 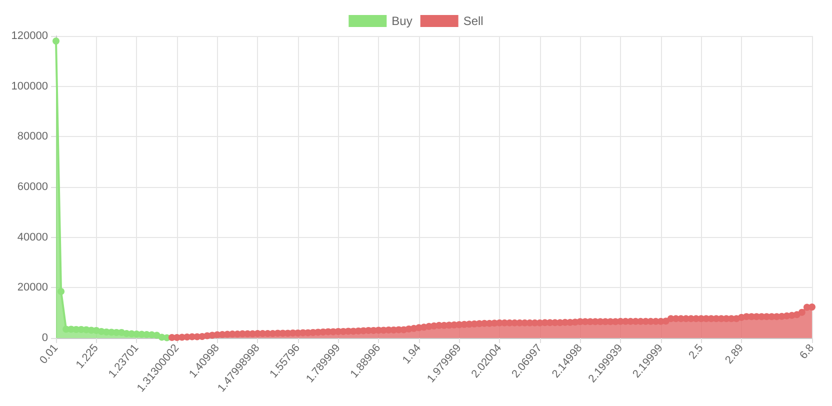 What do you see at coordinates (473, 21) in the screenshot?
I see `legend-label: Sell` at bounding box center [473, 21].